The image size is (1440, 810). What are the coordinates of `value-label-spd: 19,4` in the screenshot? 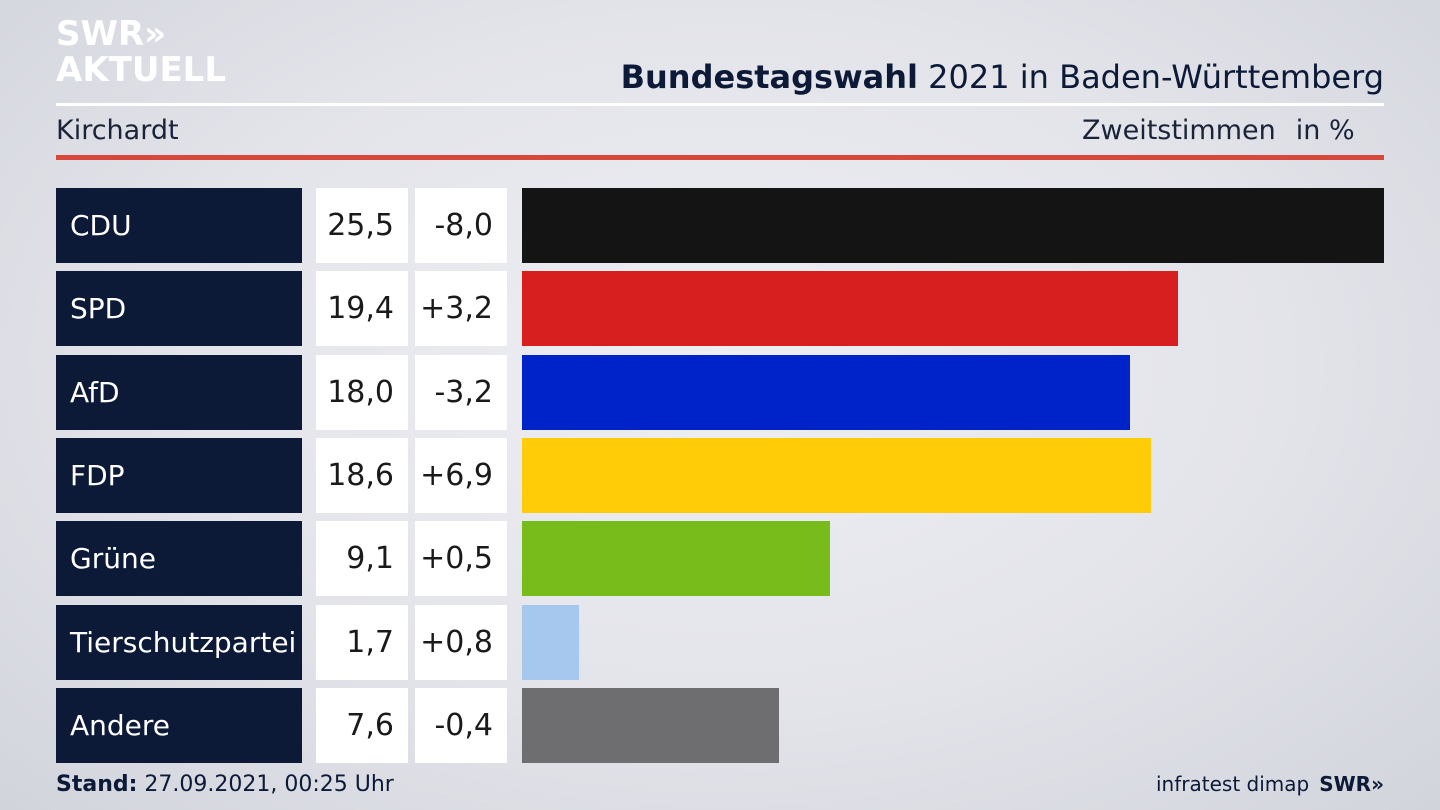 It's located at (362, 308).